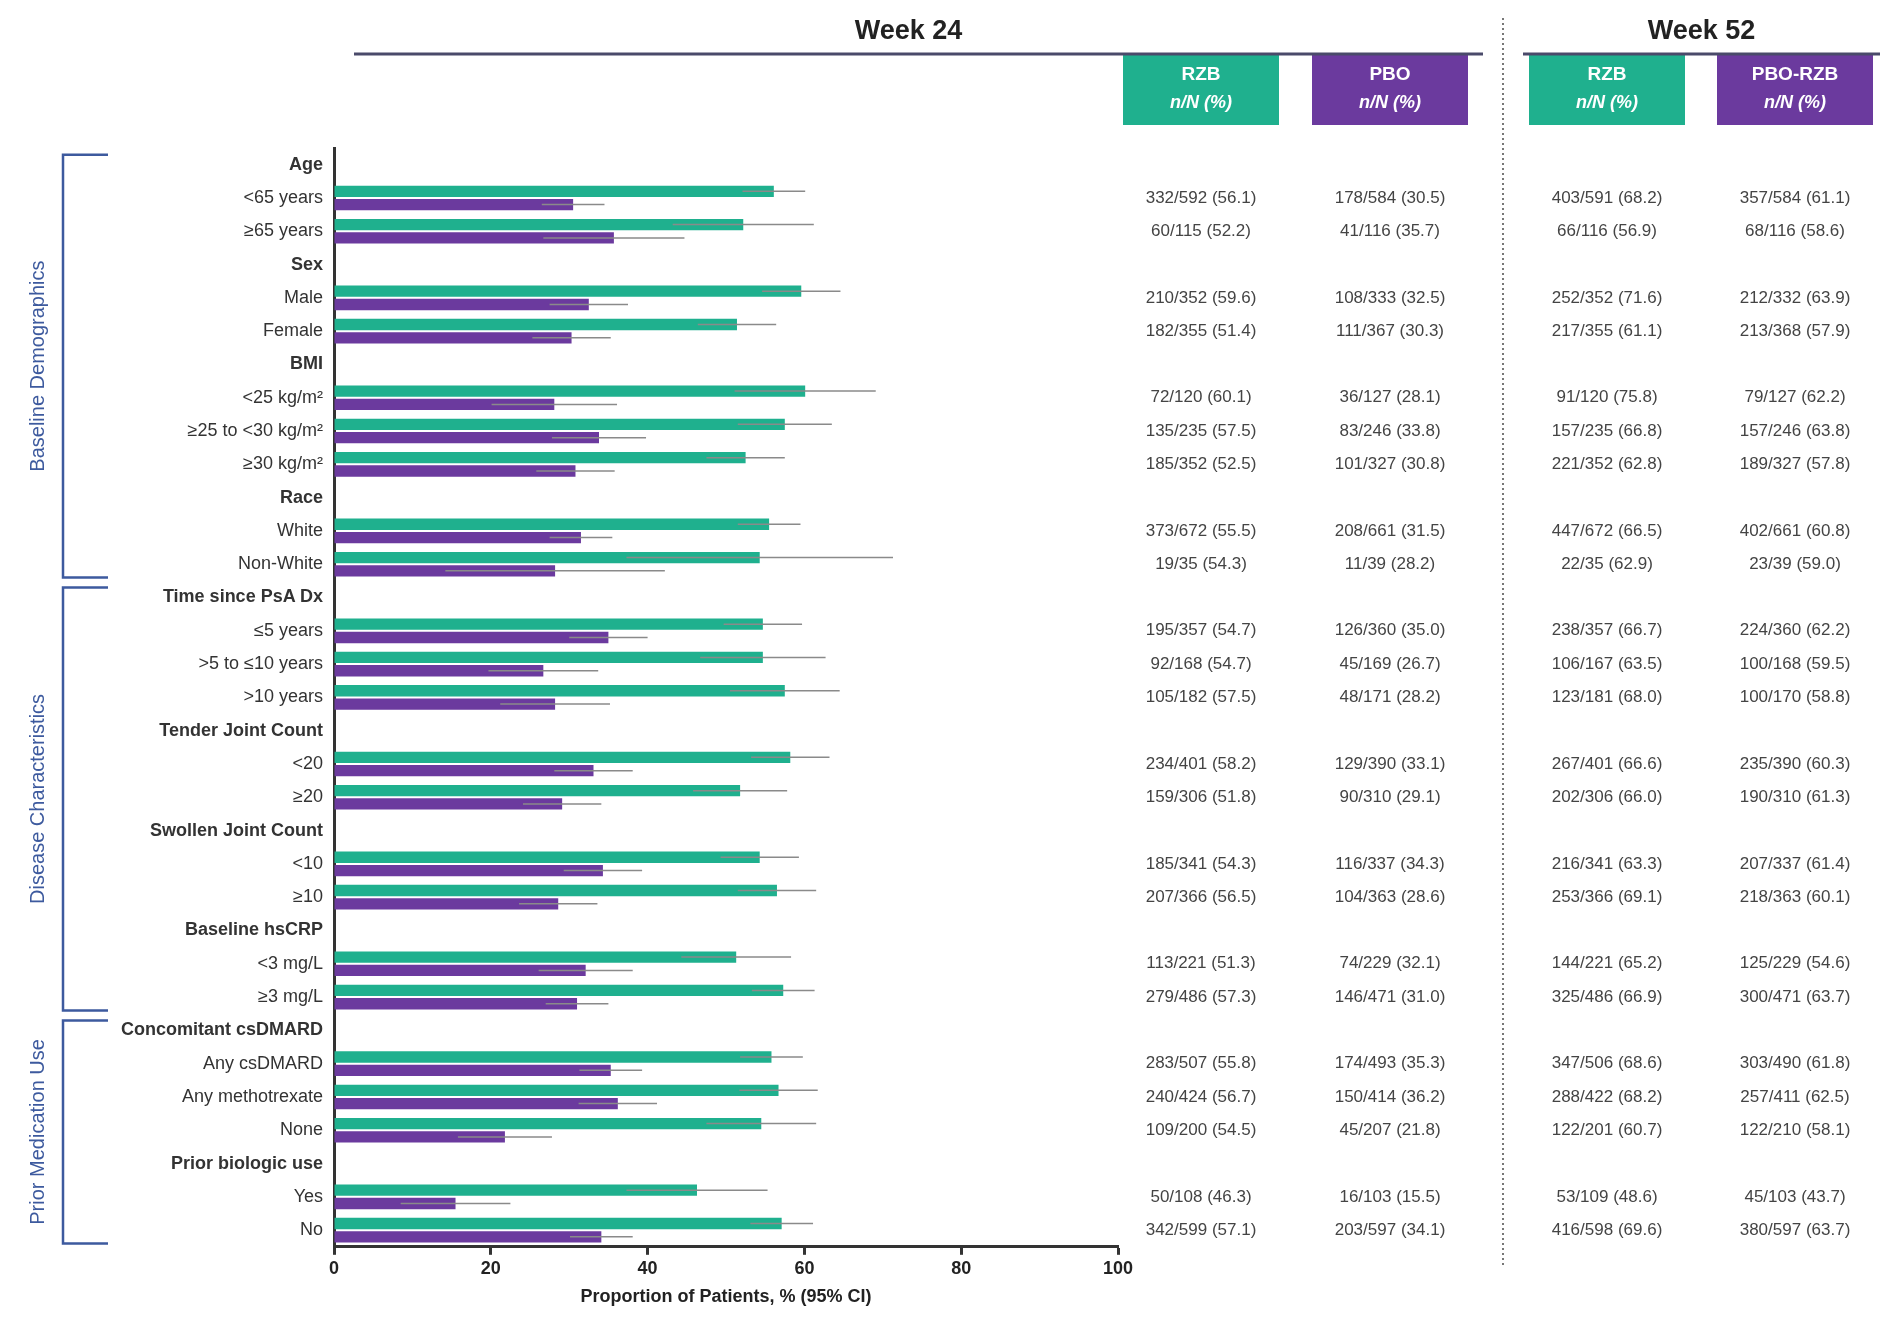 The height and width of the screenshot is (1338, 1903). What do you see at coordinates (303, 296) in the screenshot?
I see `y-tick-label: Male` at bounding box center [303, 296].